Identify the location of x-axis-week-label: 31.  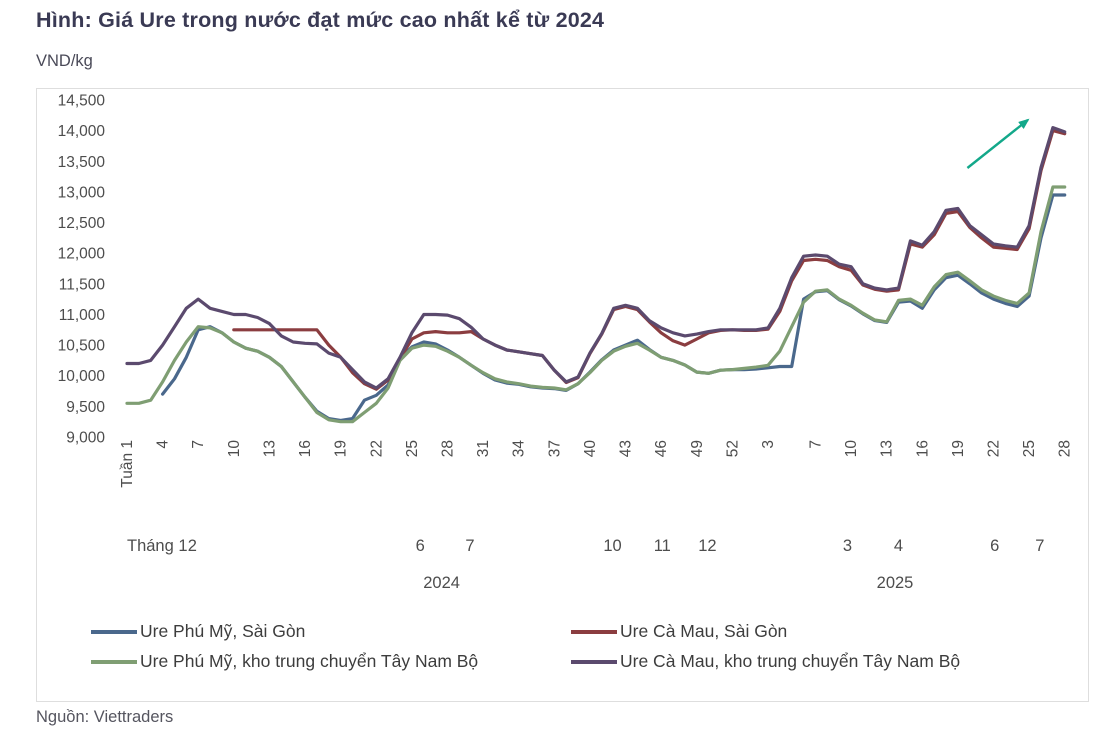
(483, 448).